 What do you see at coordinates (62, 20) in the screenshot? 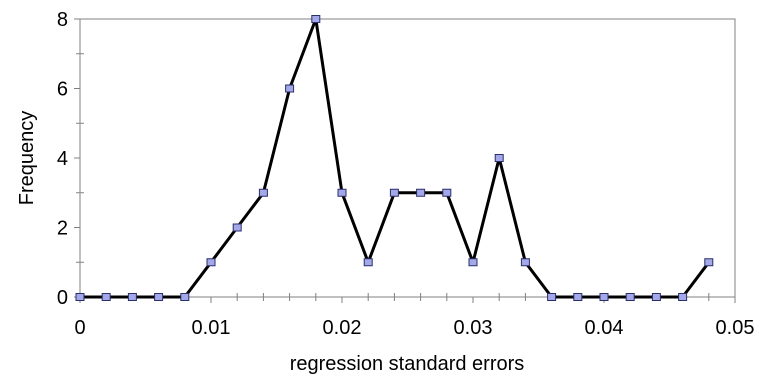
I see `y-tick-label: 8` at bounding box center [62, 20].